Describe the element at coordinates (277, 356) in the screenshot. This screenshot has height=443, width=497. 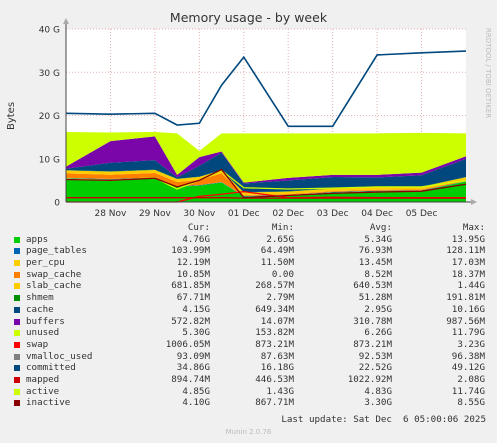
I see `legend-min: 87.63M` at that location.